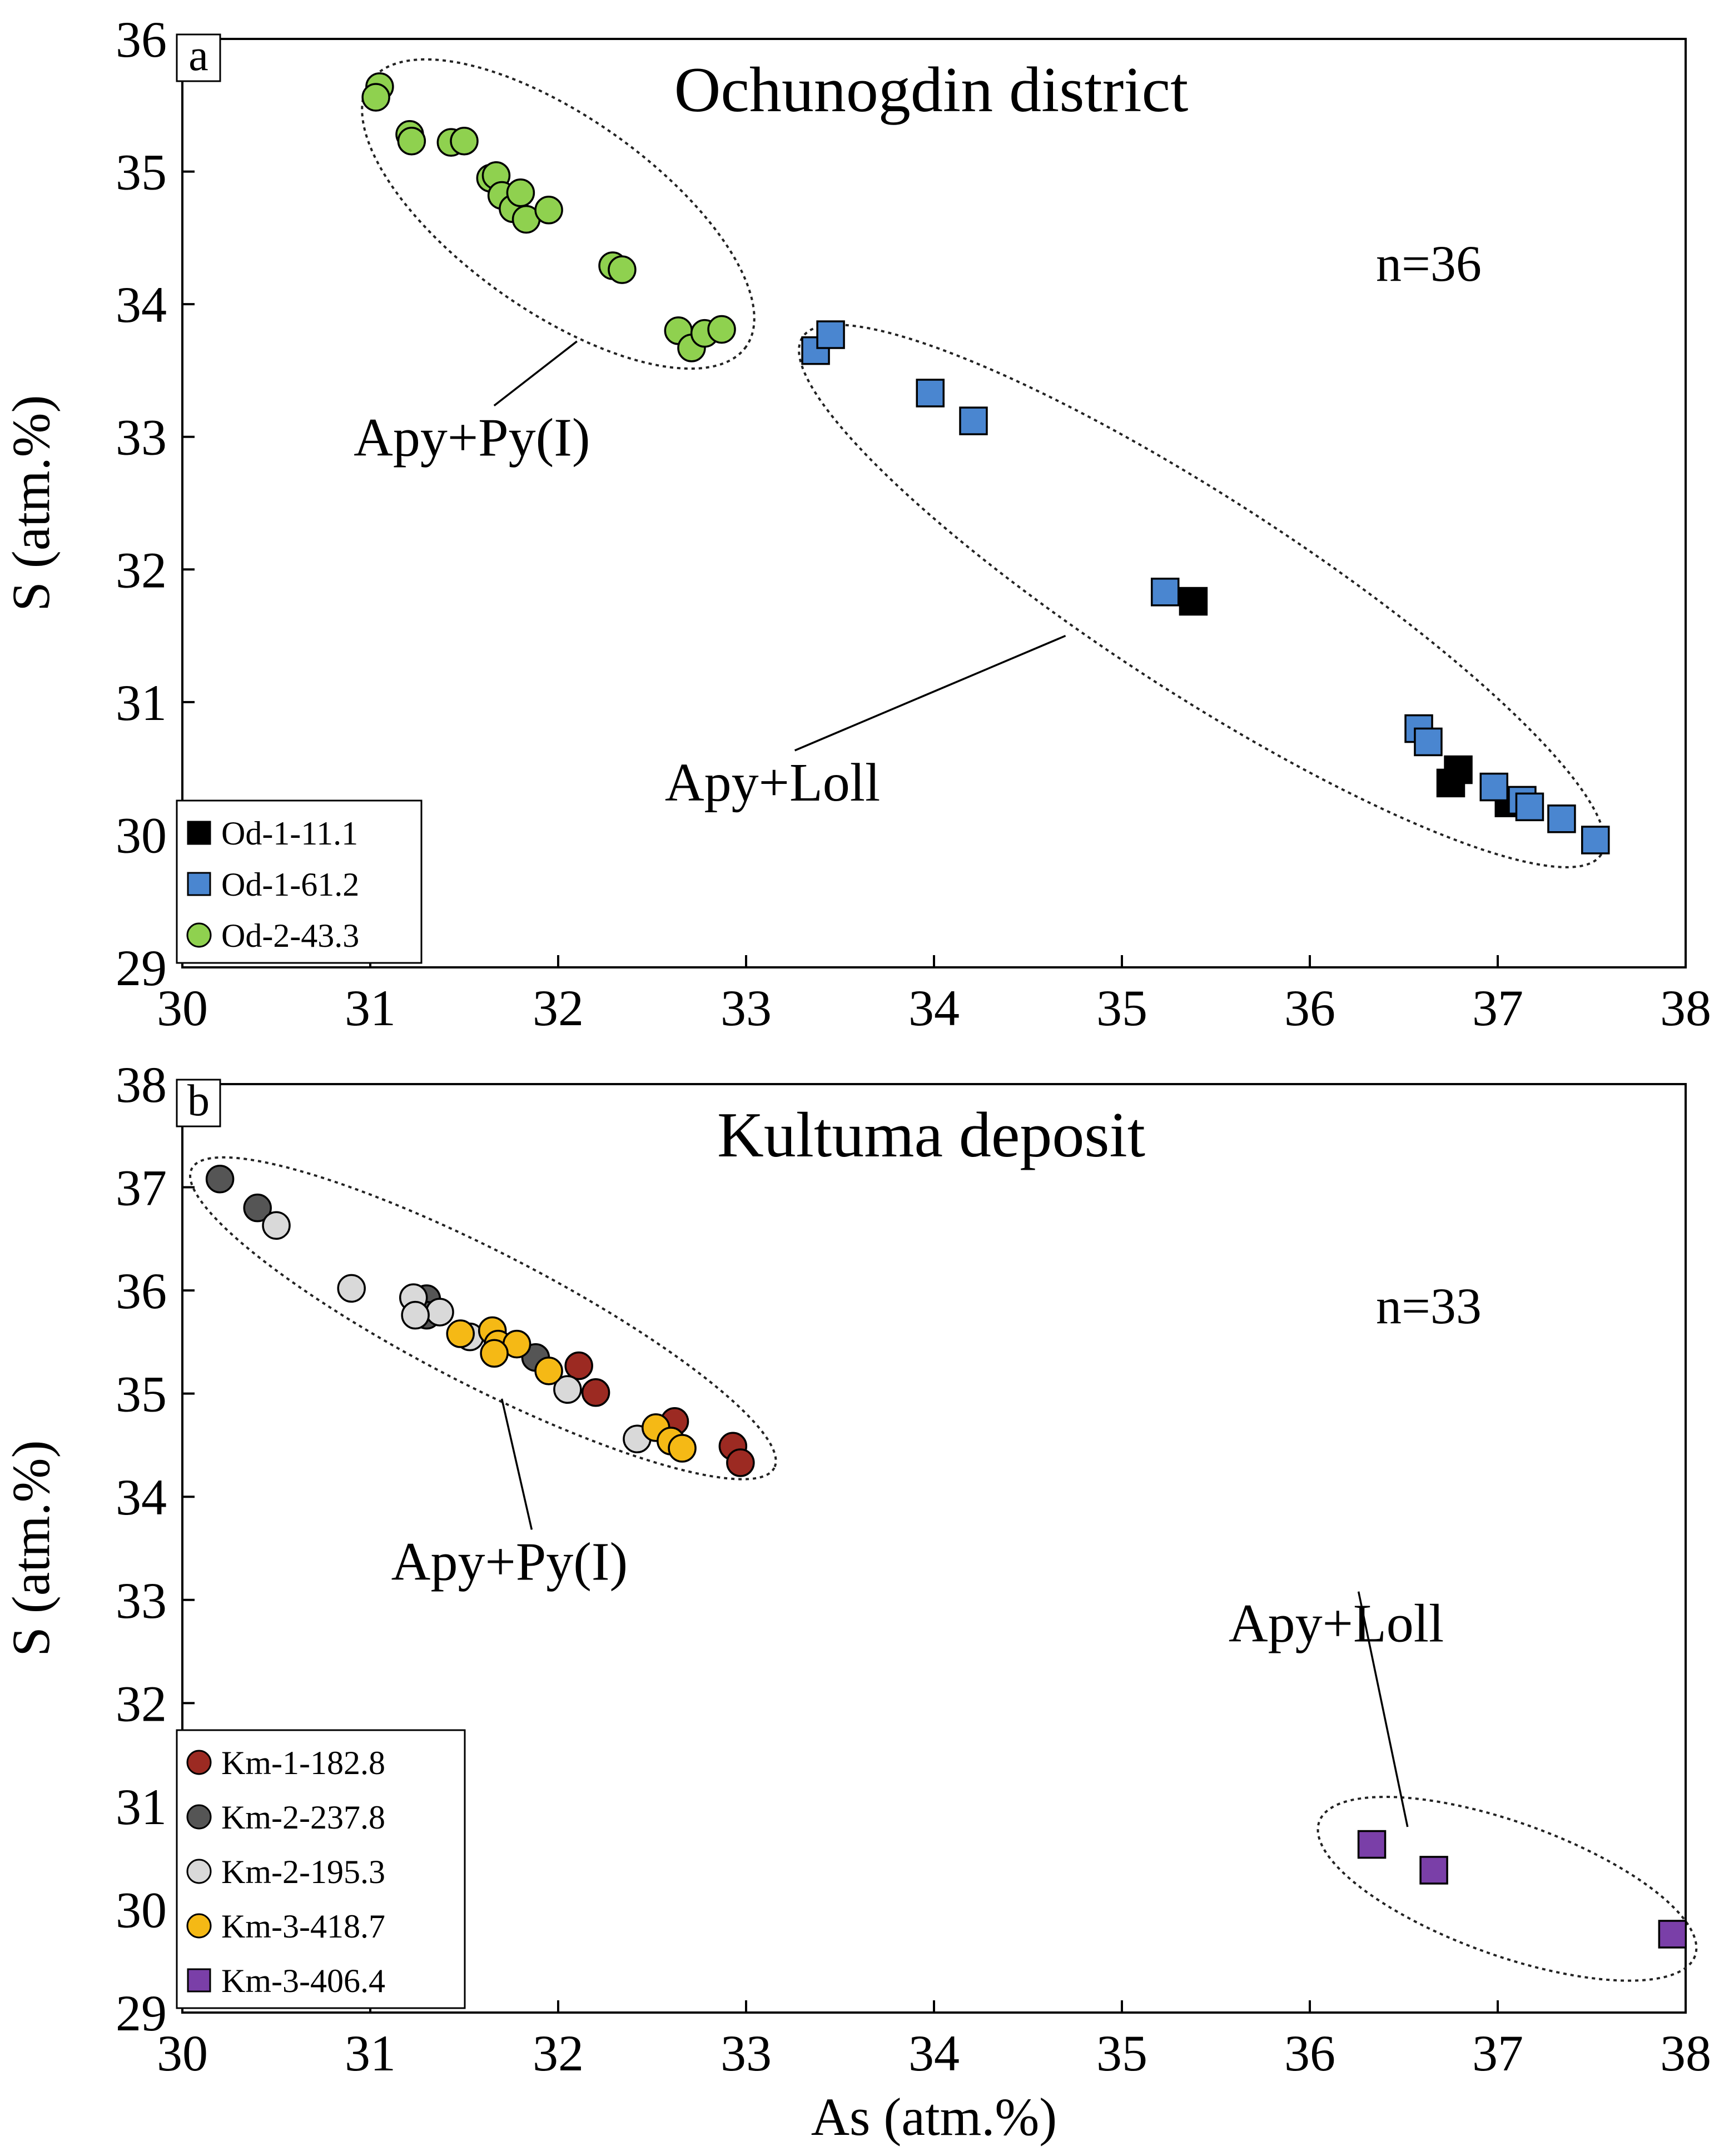 The height and width of the screenshot is (2156, 1719). I want to click on legend-entry-label: Od-1-11.1, so click(289, 833).